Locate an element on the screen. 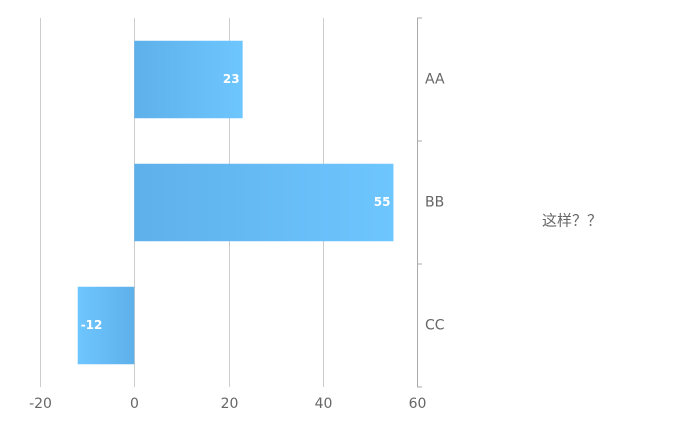  y-tick-label: AA is located at coordinates (435, 80).